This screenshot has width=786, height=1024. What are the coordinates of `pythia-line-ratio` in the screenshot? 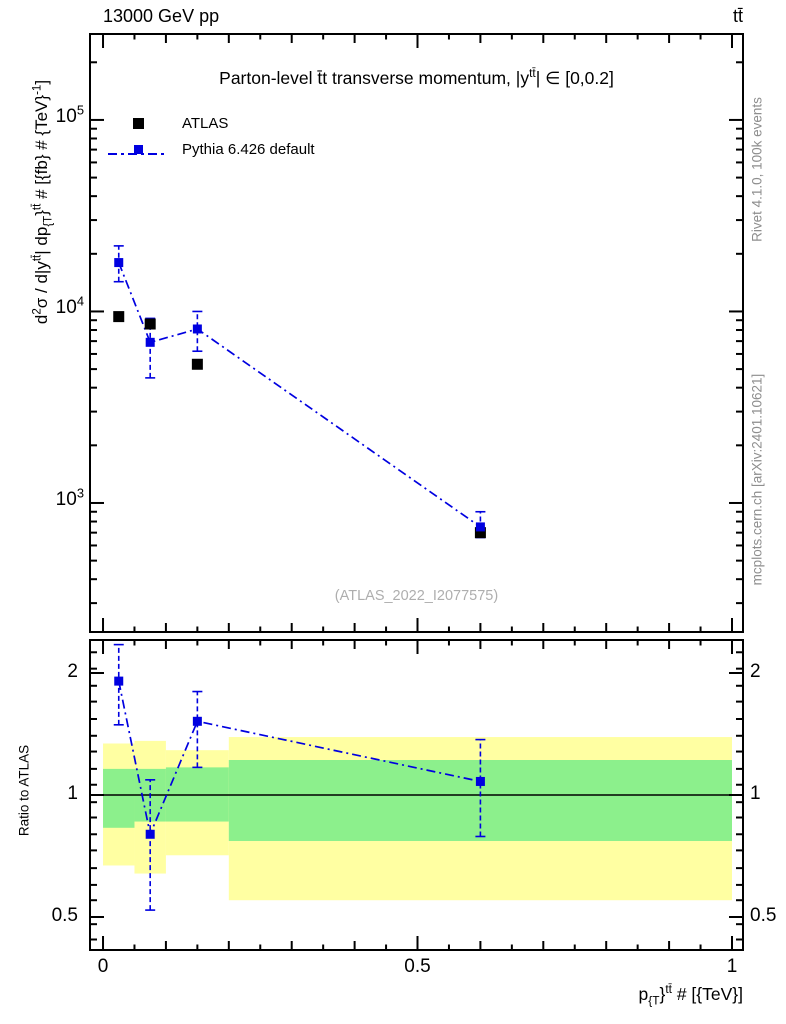 It's located at (299, 759).